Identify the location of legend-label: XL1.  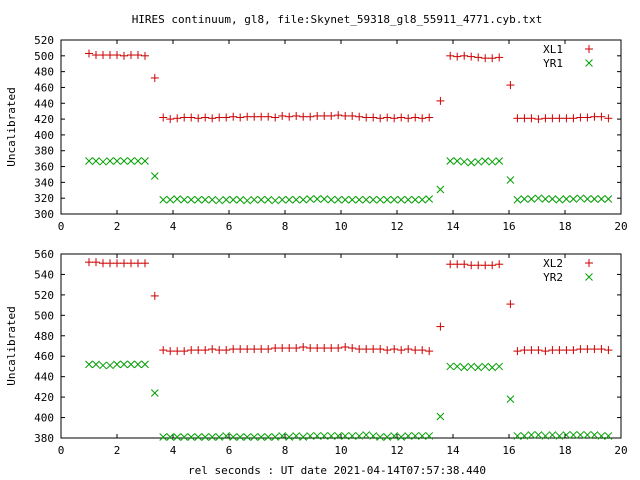
(553, 49).